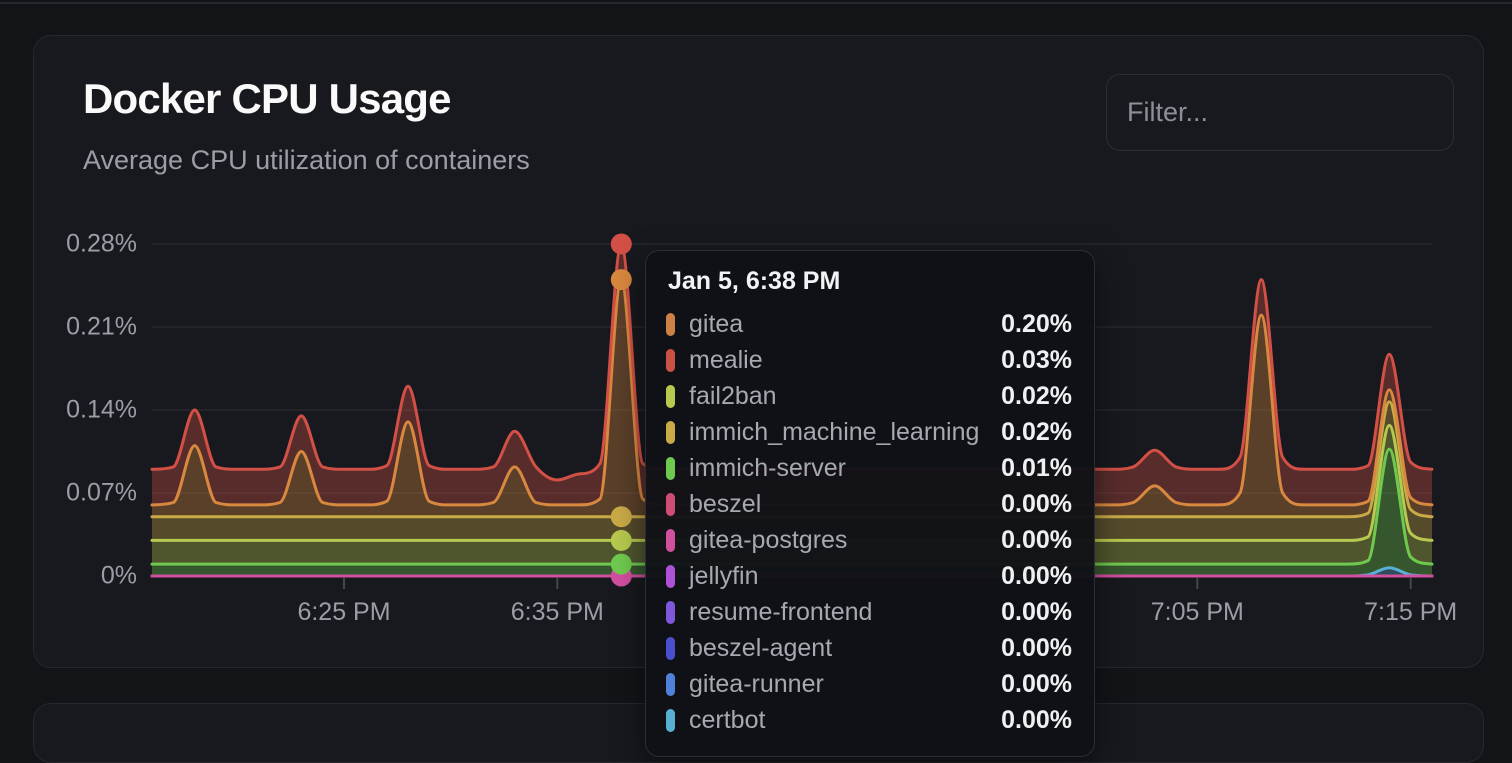 Image resolution: width=1512 pixels, height=763 pixels. What do you see at coordinates (716, 323) in the screenshot?
I see `series-name: gitea` at bounding box center [716, 323].